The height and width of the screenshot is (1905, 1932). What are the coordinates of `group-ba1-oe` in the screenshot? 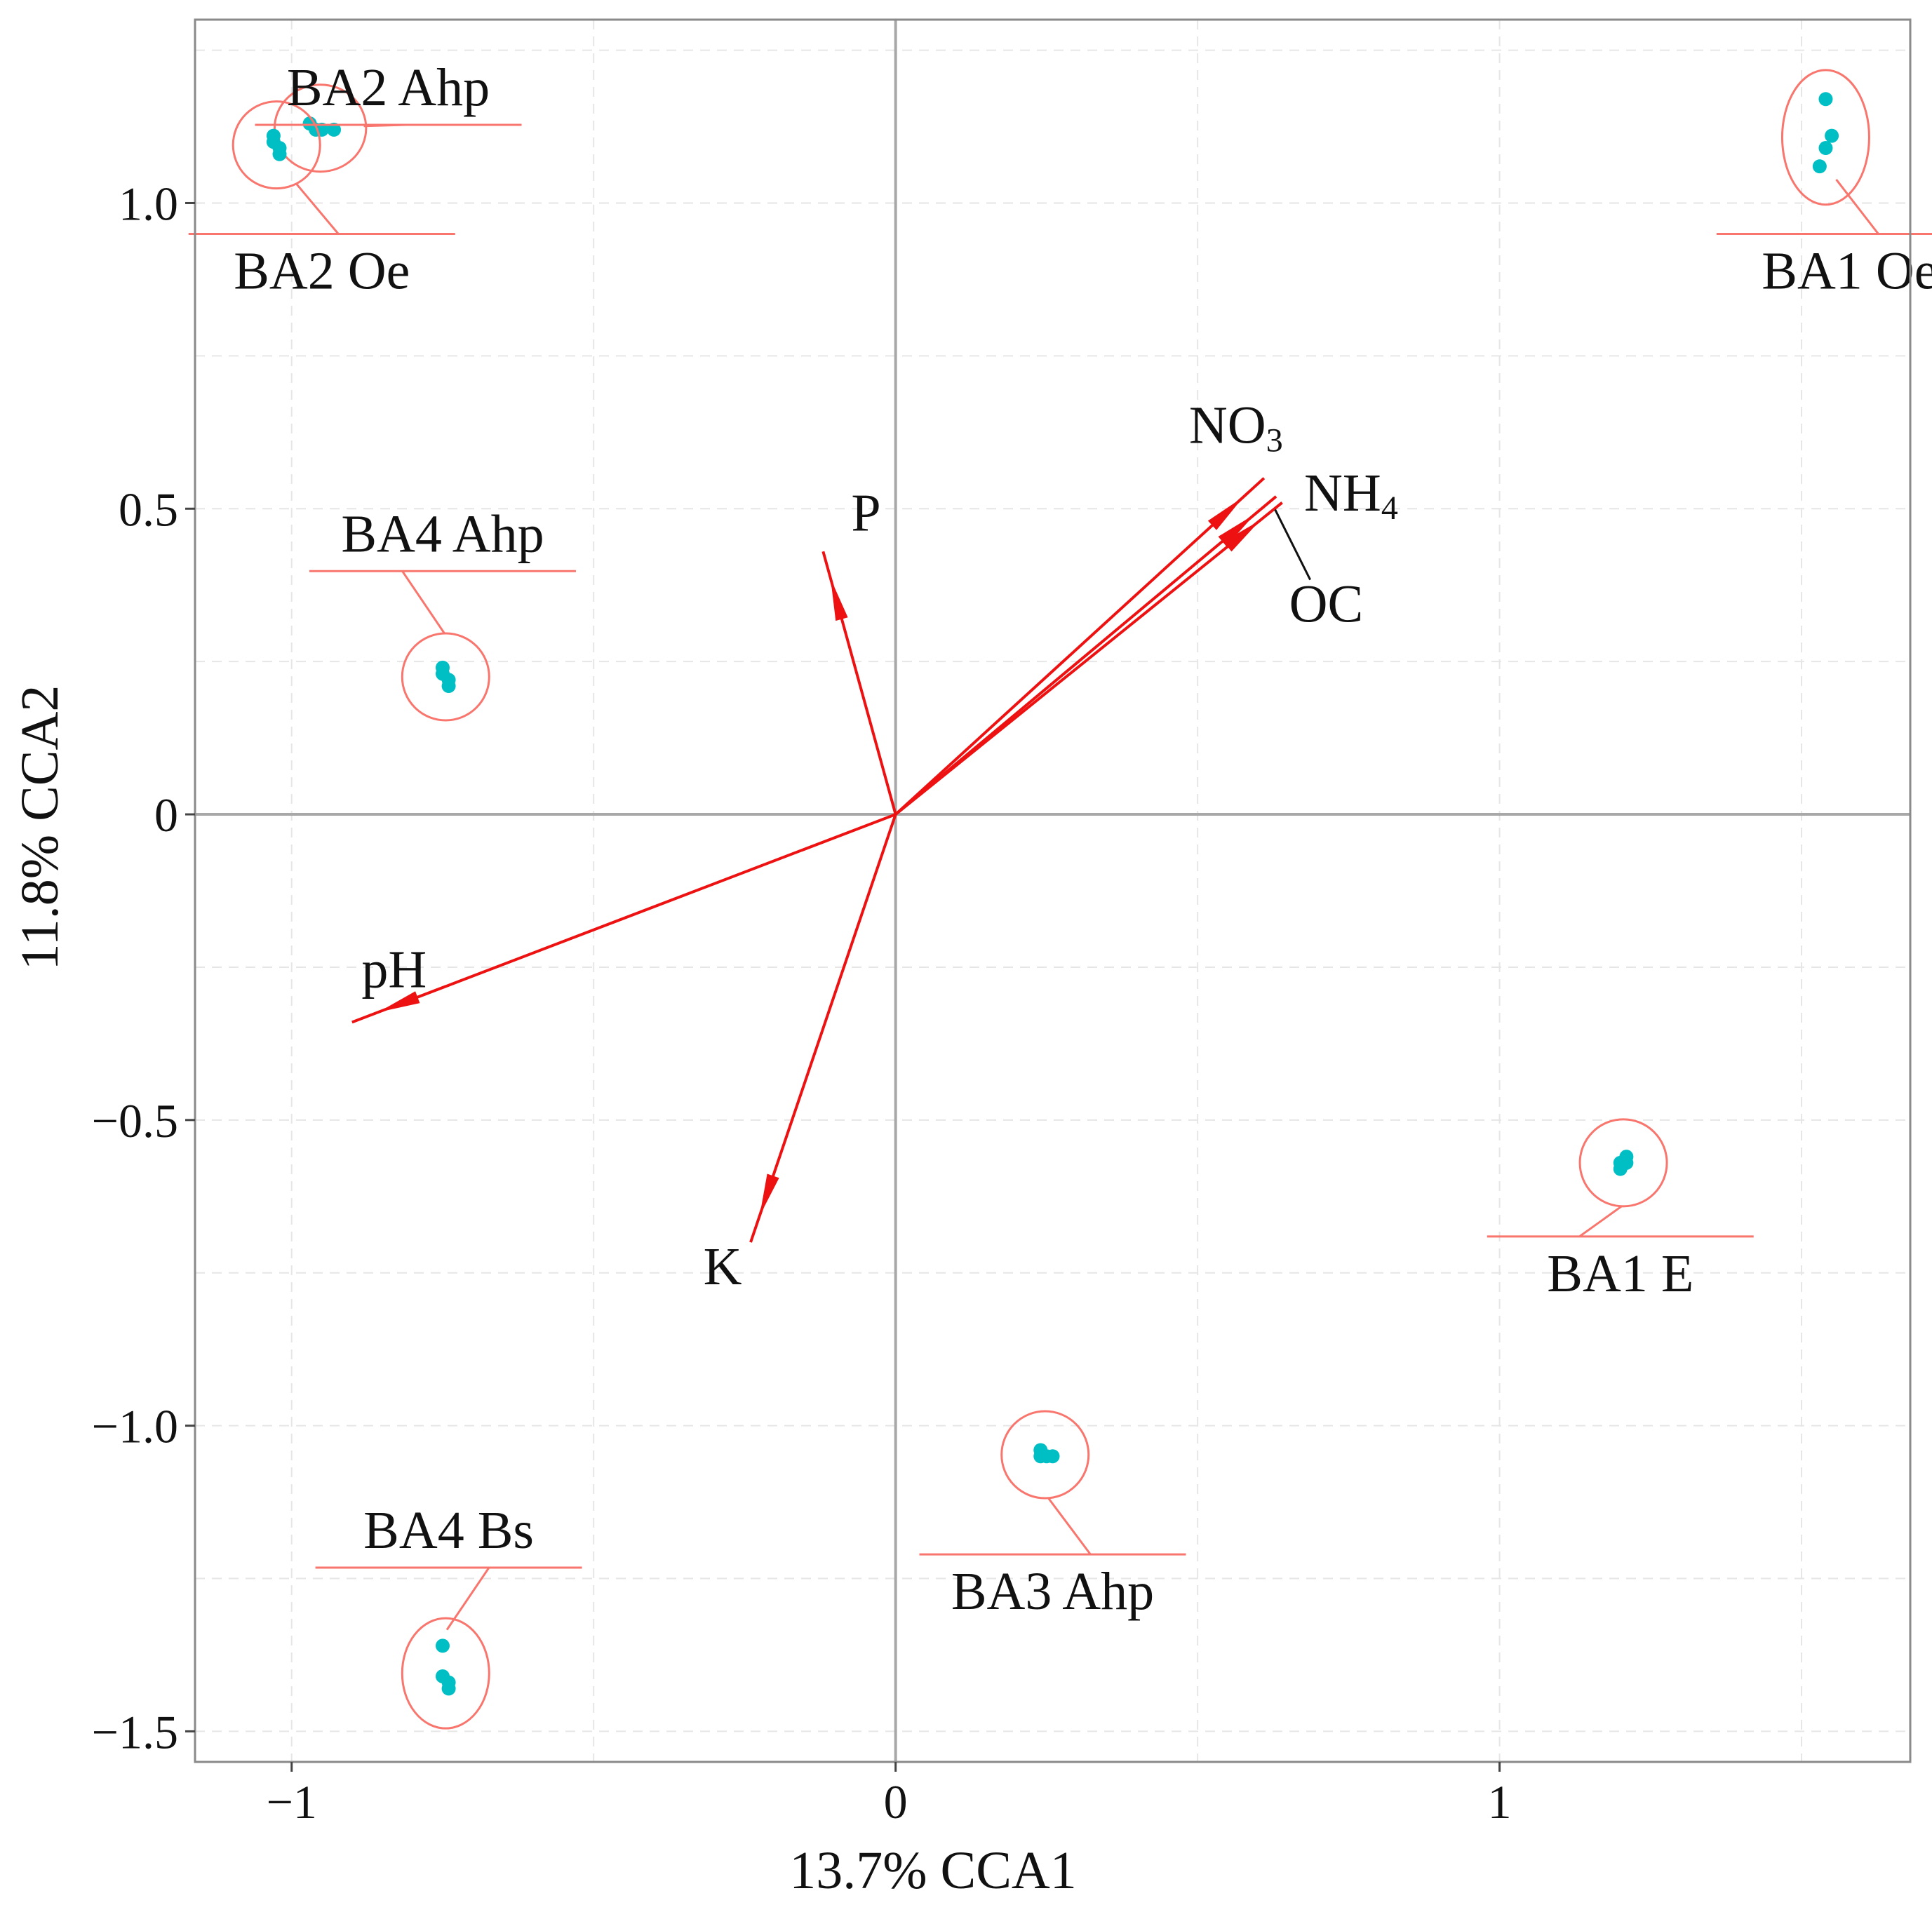 It's located at (1825, 137).